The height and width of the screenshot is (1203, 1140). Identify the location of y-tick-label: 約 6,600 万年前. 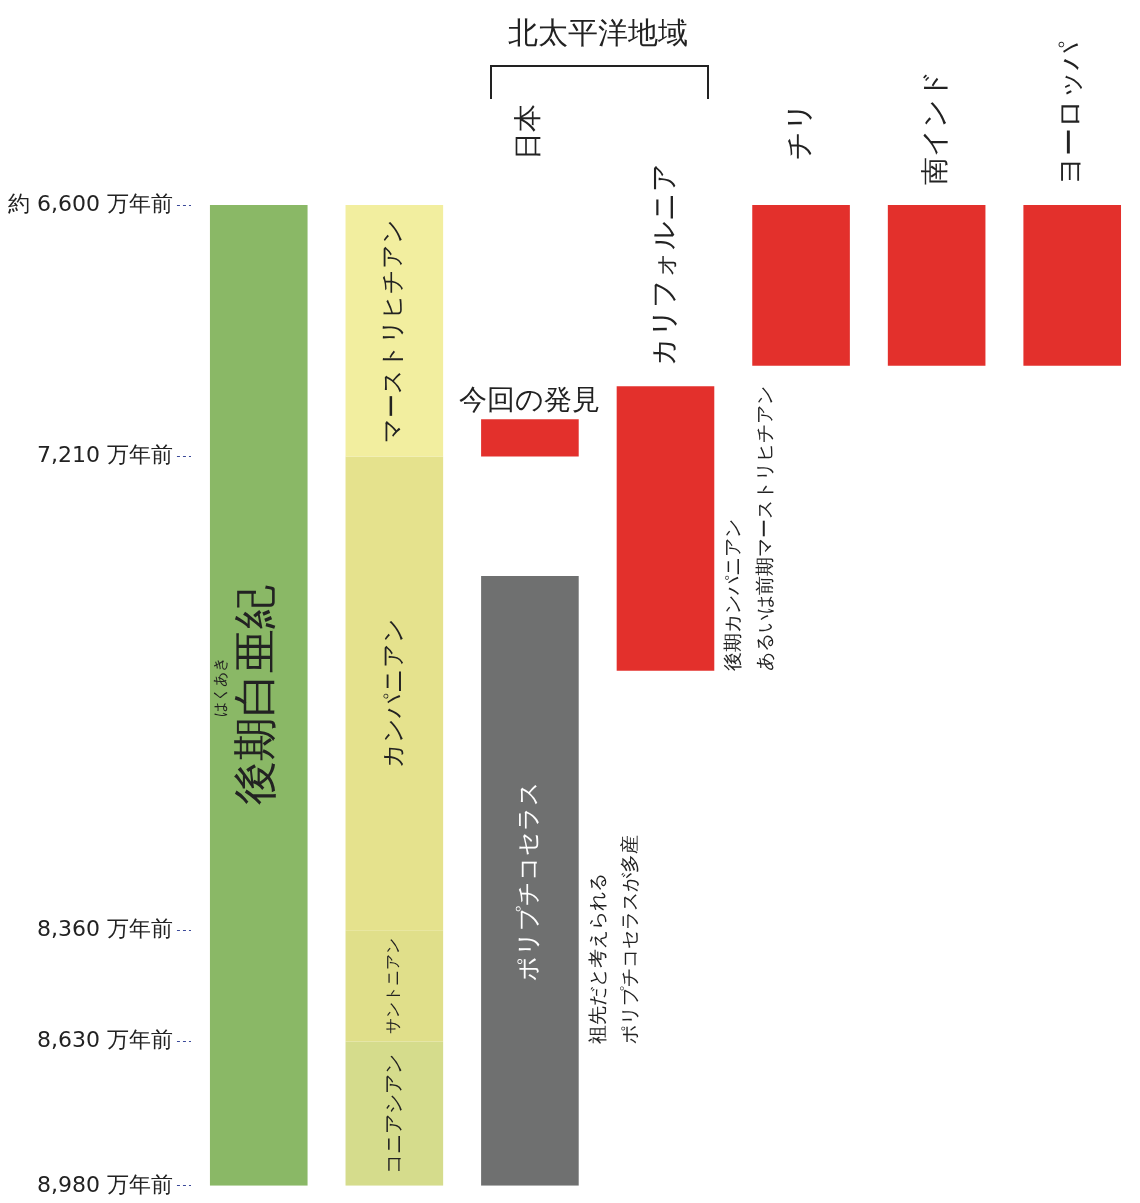
(90, 203).